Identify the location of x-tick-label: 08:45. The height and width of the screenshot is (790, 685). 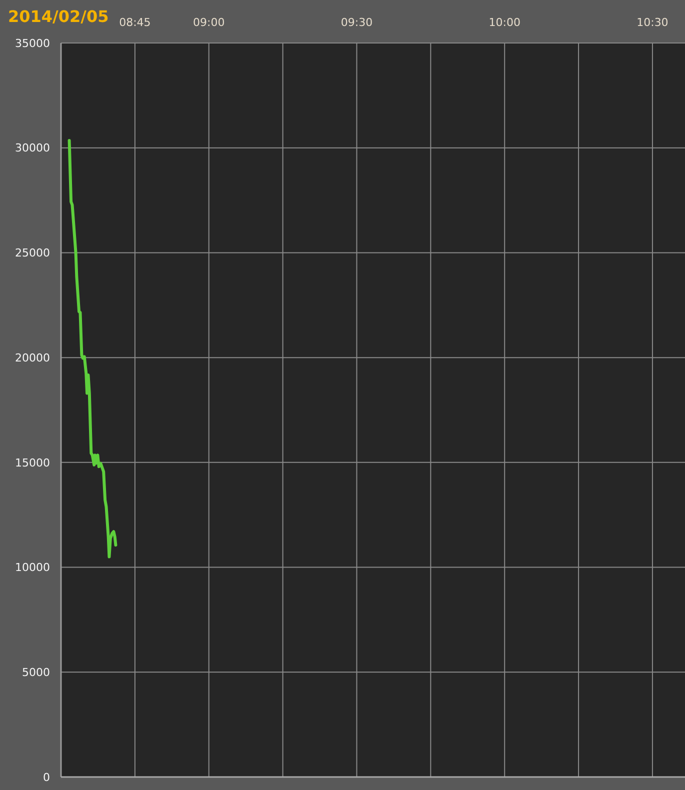
(135, 22).